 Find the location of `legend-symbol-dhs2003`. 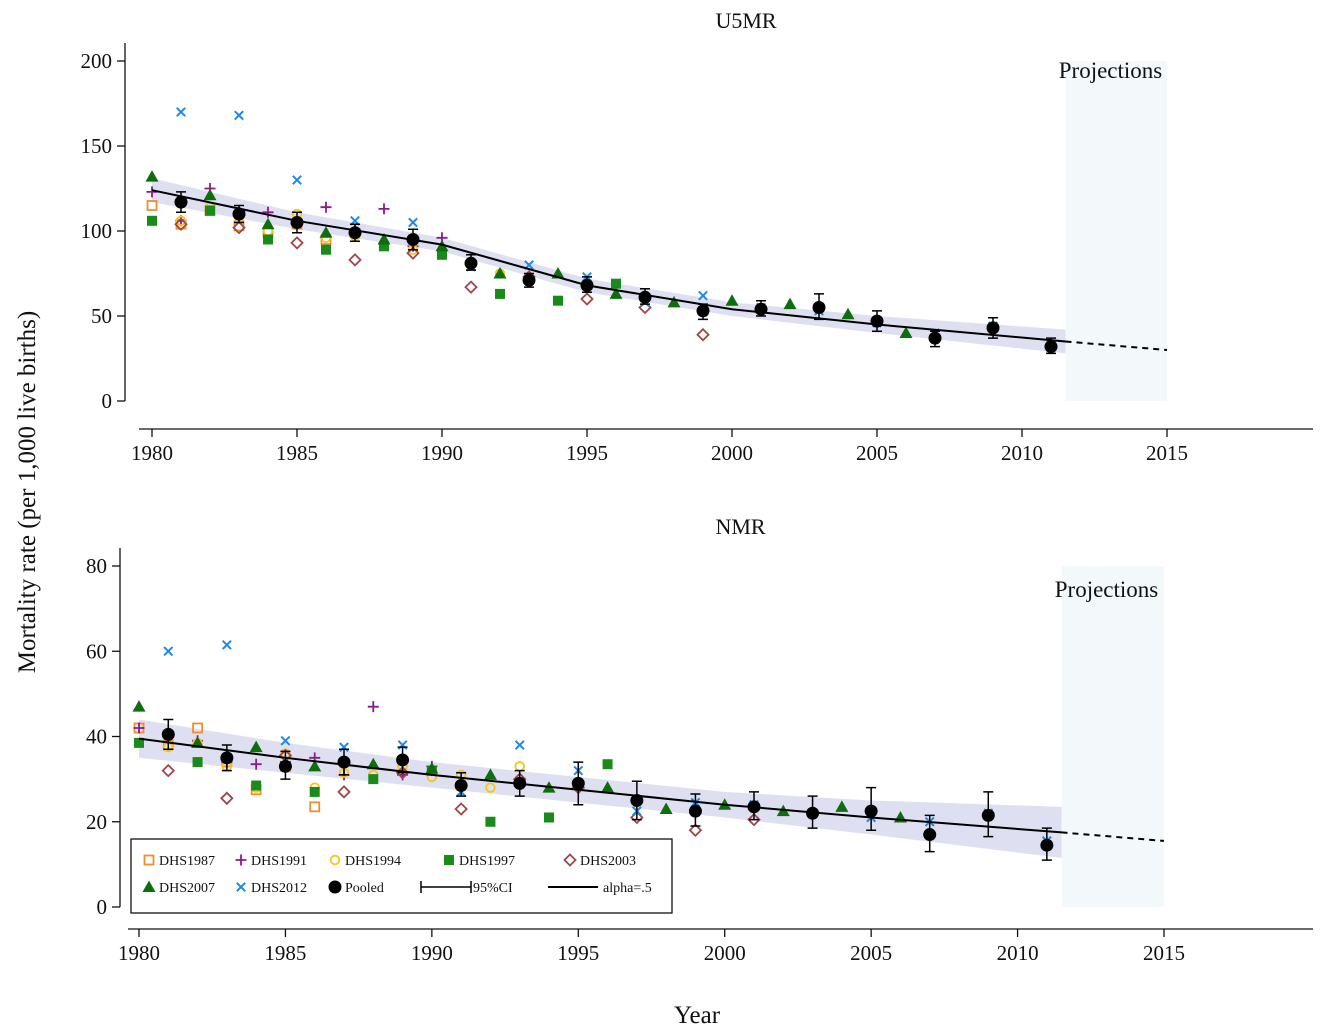

legend-symbol-dhs2003 is located at coordinates (570, 860).